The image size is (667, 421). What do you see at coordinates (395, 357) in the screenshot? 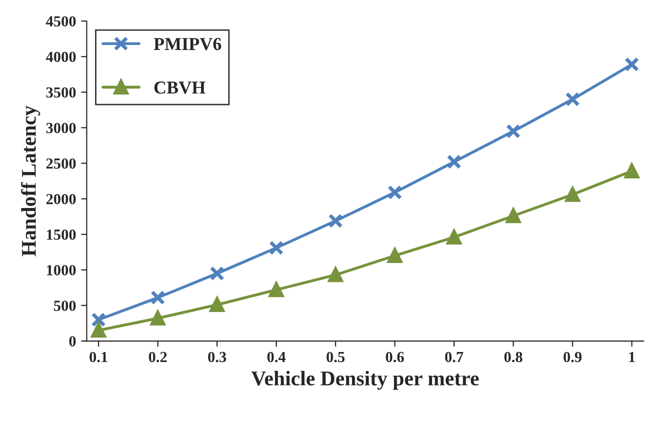
I see `x-tick-label: 0.6` at bounding box center [395, 357].